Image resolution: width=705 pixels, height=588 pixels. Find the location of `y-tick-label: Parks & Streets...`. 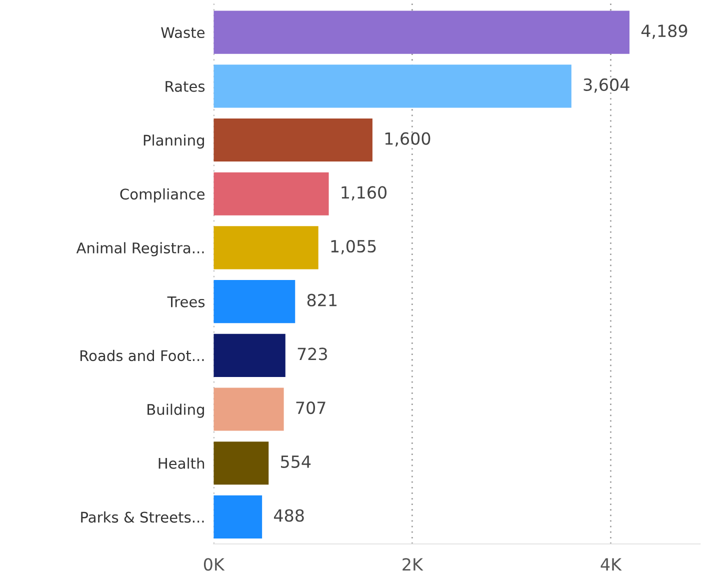

y-tick-label: Parks & Streets... is located at coordinates (142, 517).